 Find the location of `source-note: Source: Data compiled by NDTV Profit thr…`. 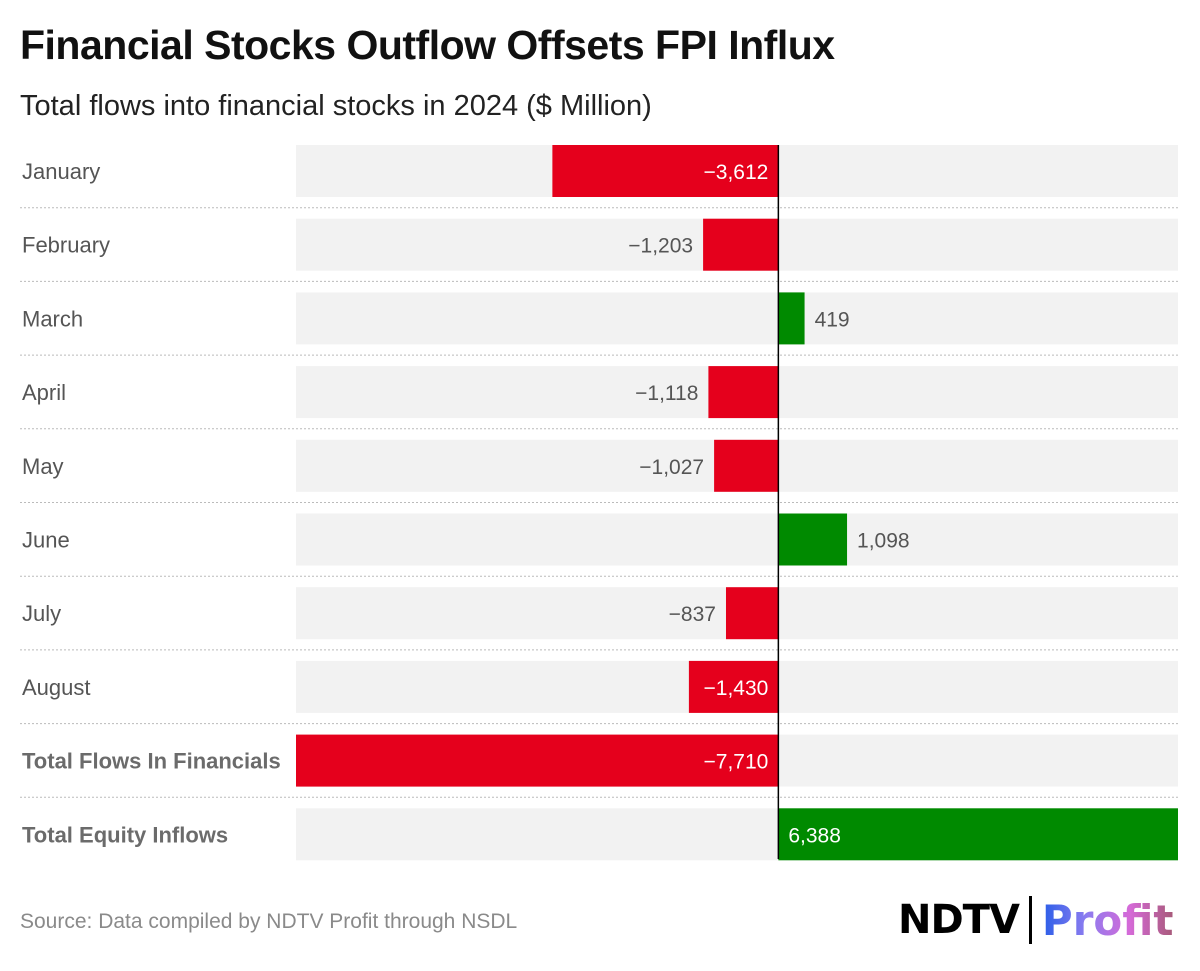

source-note: Source: Data compiled by NDTV Profit thr… is located at coordinates (269, 921).